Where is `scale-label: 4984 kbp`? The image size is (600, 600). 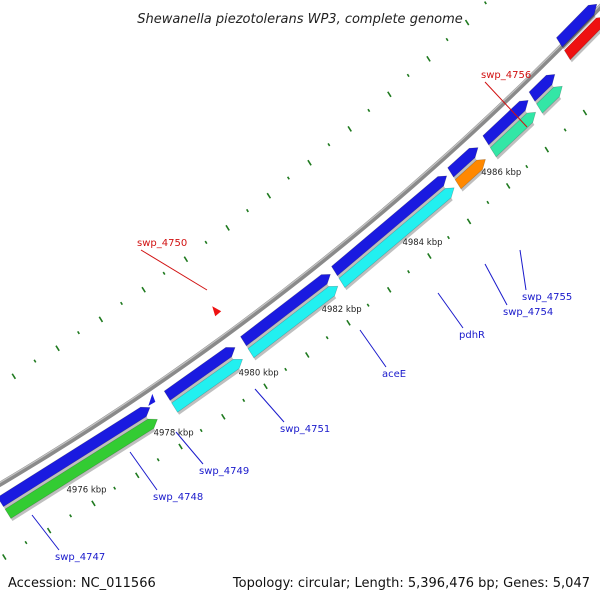 scale-label: 4984 kbp is located at coordinates (422, 243).